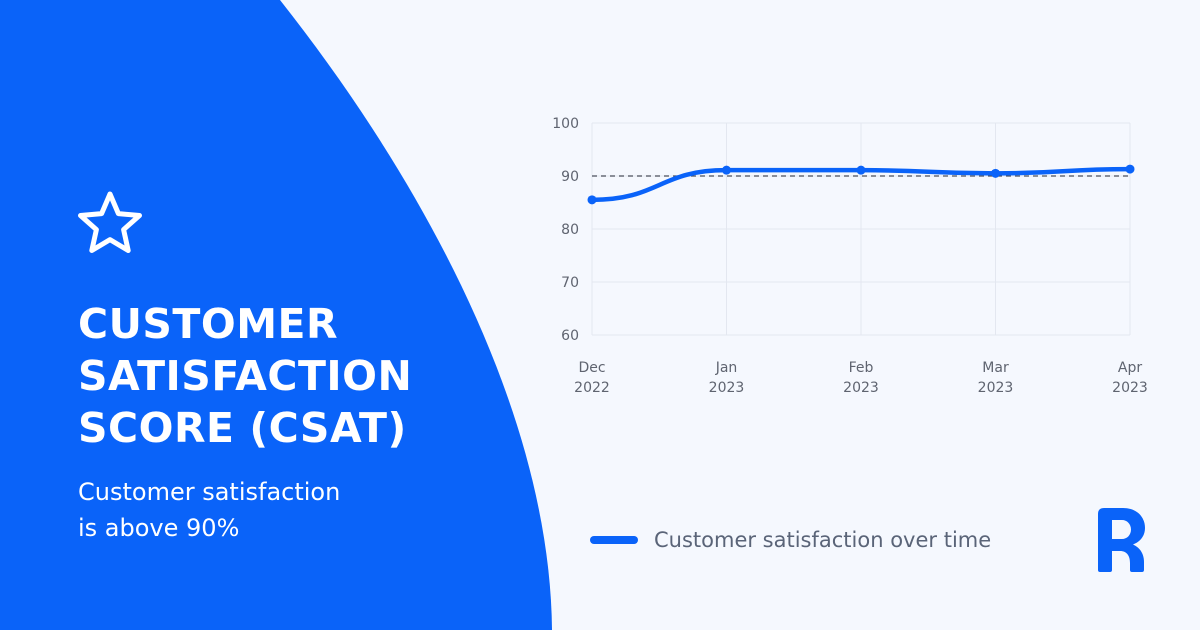 Image resolution: width=1200 pixels, height=630 pixels. I want to click on y-tick-label: 60, so click(570, 336).